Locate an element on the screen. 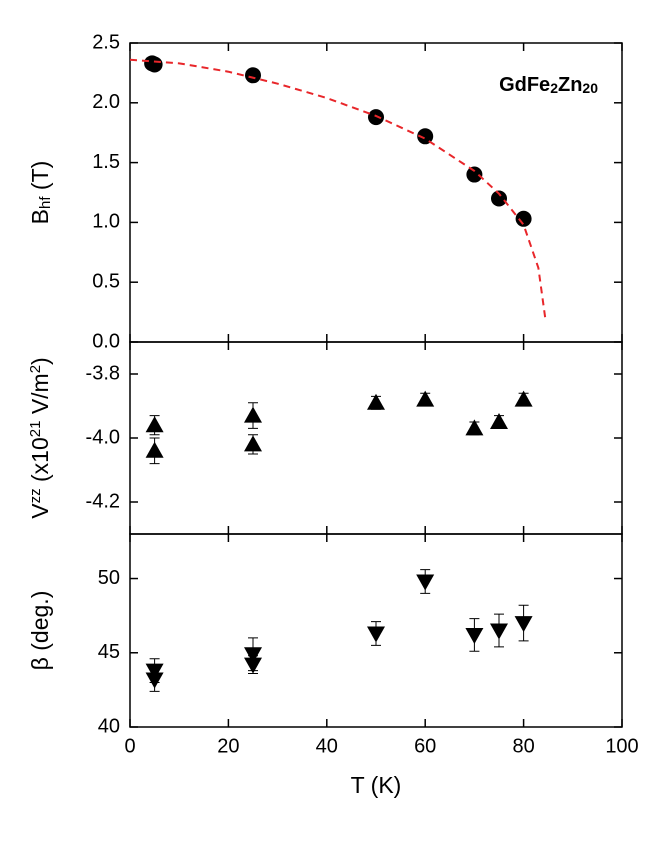  superscript: zz is located at coordinates (35, 495).